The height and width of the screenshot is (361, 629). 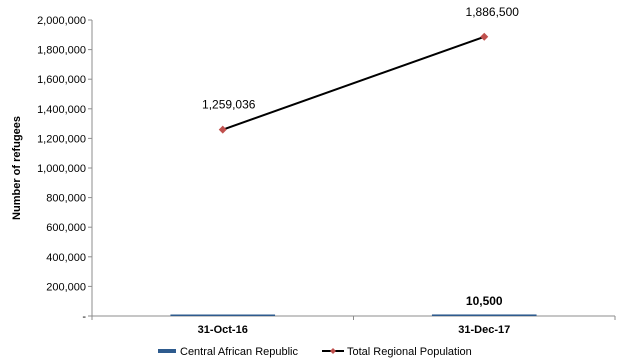 I want to click on line-data-label: 1,886,500, so click(x=493, y=12).